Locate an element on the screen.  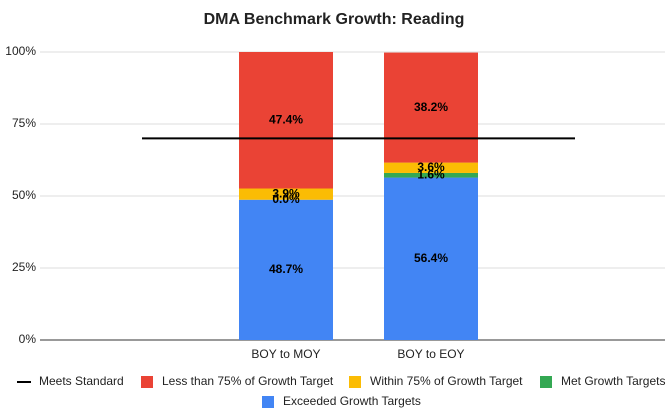
legend-label: Within 75% of Growth Target is located at coordinates (446, 381).